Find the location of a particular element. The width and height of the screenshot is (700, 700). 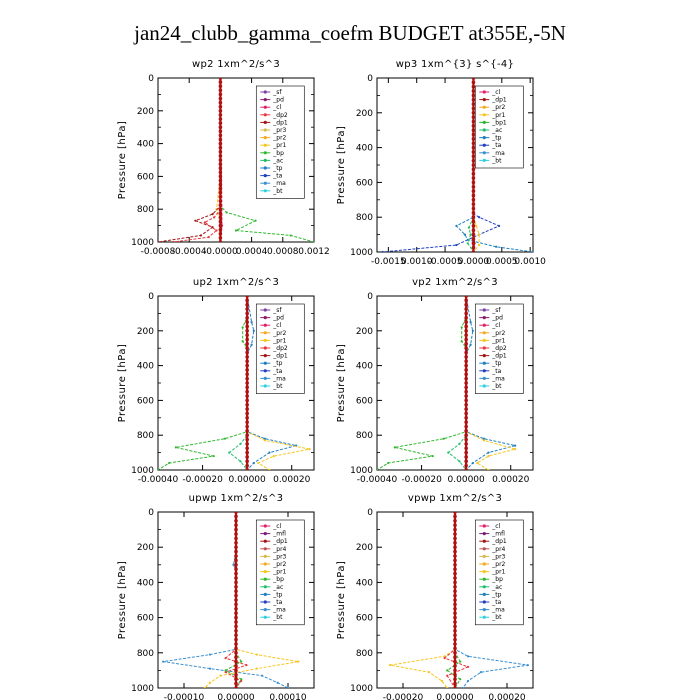

panel-title: vp2 1xm^2/s^3 is located at coordinates (455, 282).